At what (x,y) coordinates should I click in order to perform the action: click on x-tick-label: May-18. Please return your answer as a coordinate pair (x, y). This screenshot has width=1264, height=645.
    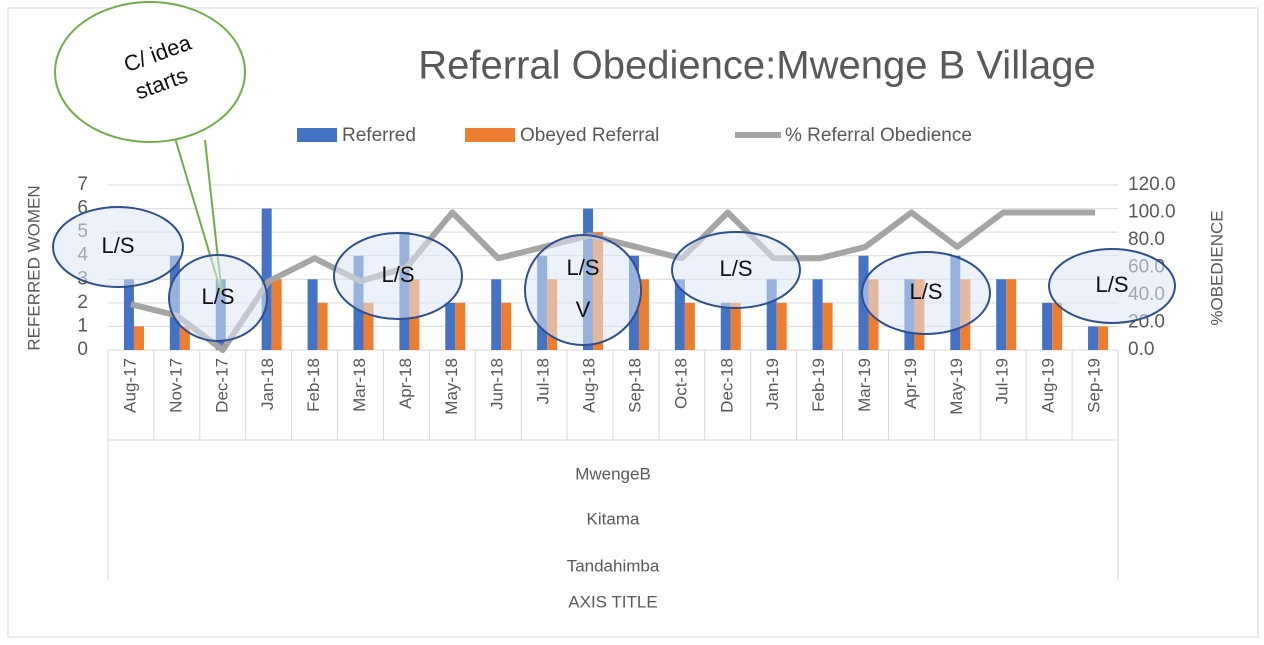
    Looking at the image, I should click on (451, 386).